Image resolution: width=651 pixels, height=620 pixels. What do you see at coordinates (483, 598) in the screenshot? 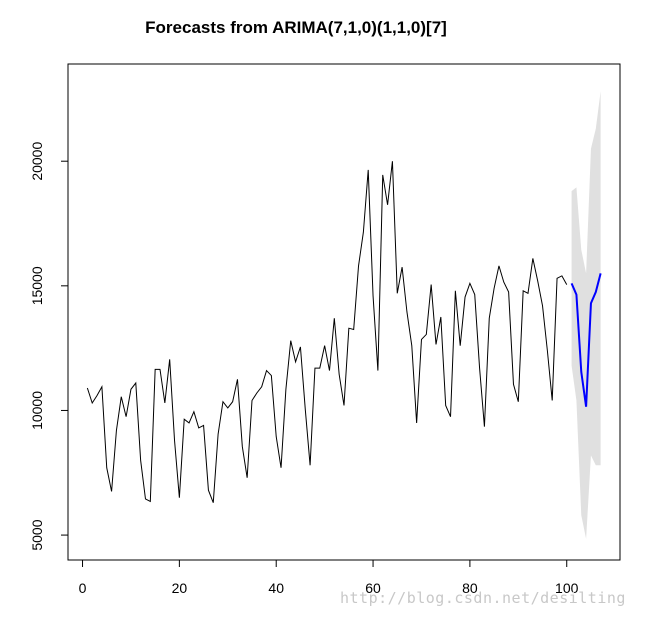
I see `watermark-text: http://blog.csdn.net/desilting` at bounding box center [483, 598].